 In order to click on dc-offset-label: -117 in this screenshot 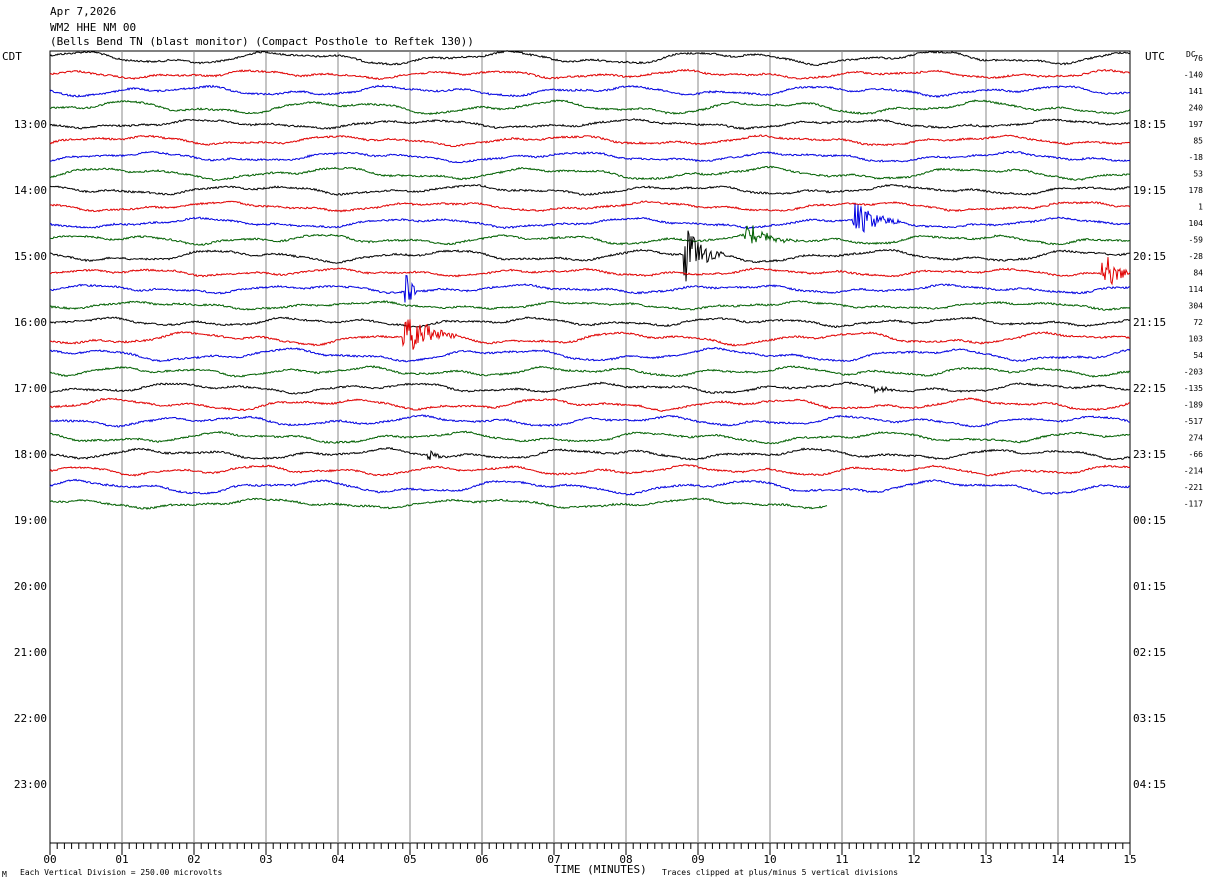, I will do `click(1193, 504)`.